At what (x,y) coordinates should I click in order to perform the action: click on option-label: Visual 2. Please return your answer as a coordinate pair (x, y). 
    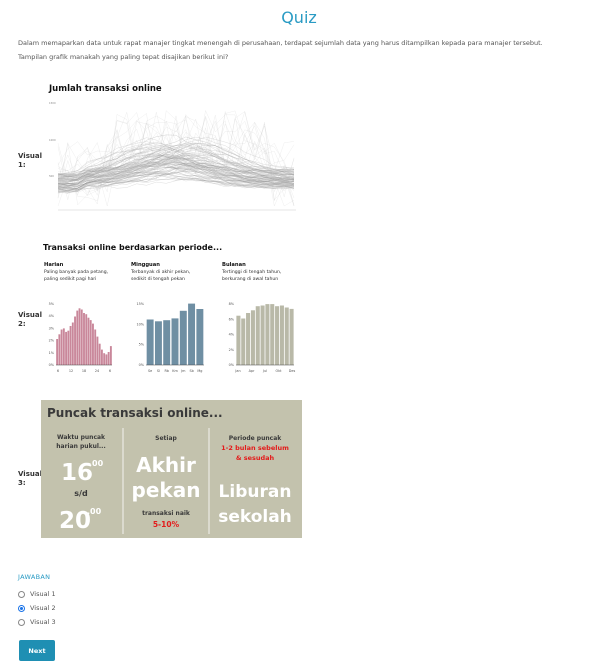
    Looking at the image, I should click on (43, 608).